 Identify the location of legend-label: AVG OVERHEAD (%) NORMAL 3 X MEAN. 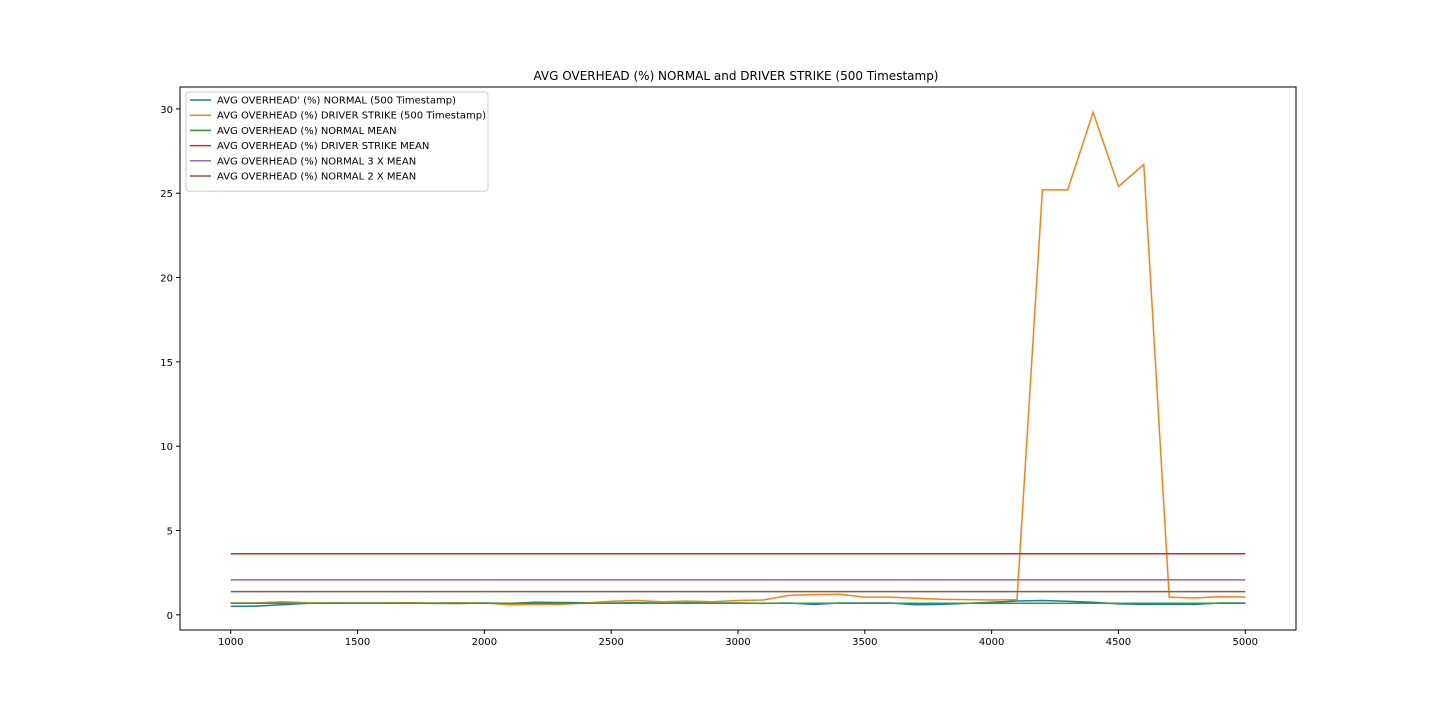
(316, 161).